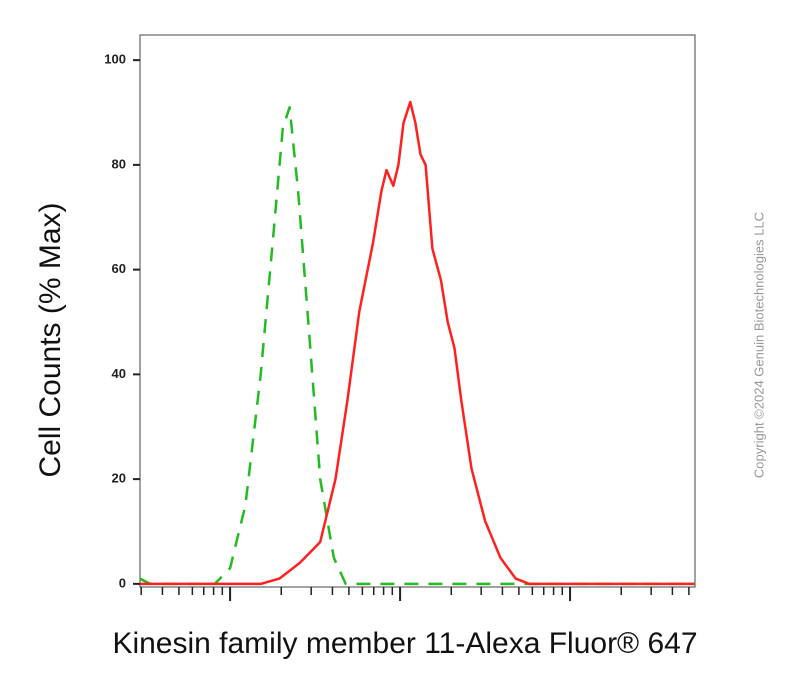 The image size is (800, 690). What do you see at coordinates (119, 373) in the screenshot?
I see `y-tick-label: 40` at bounding box center [119, 373].